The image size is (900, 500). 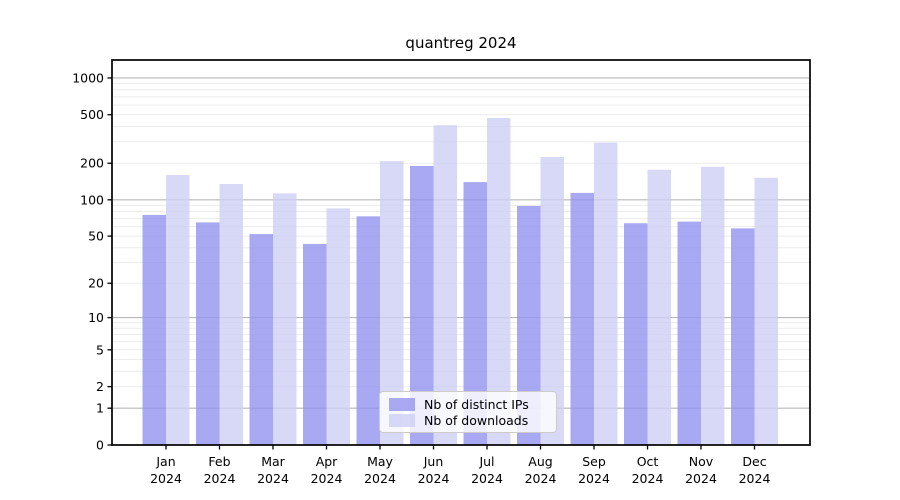 I want to click on x-tick-label-month: Jan, so click(x=165, y=461).